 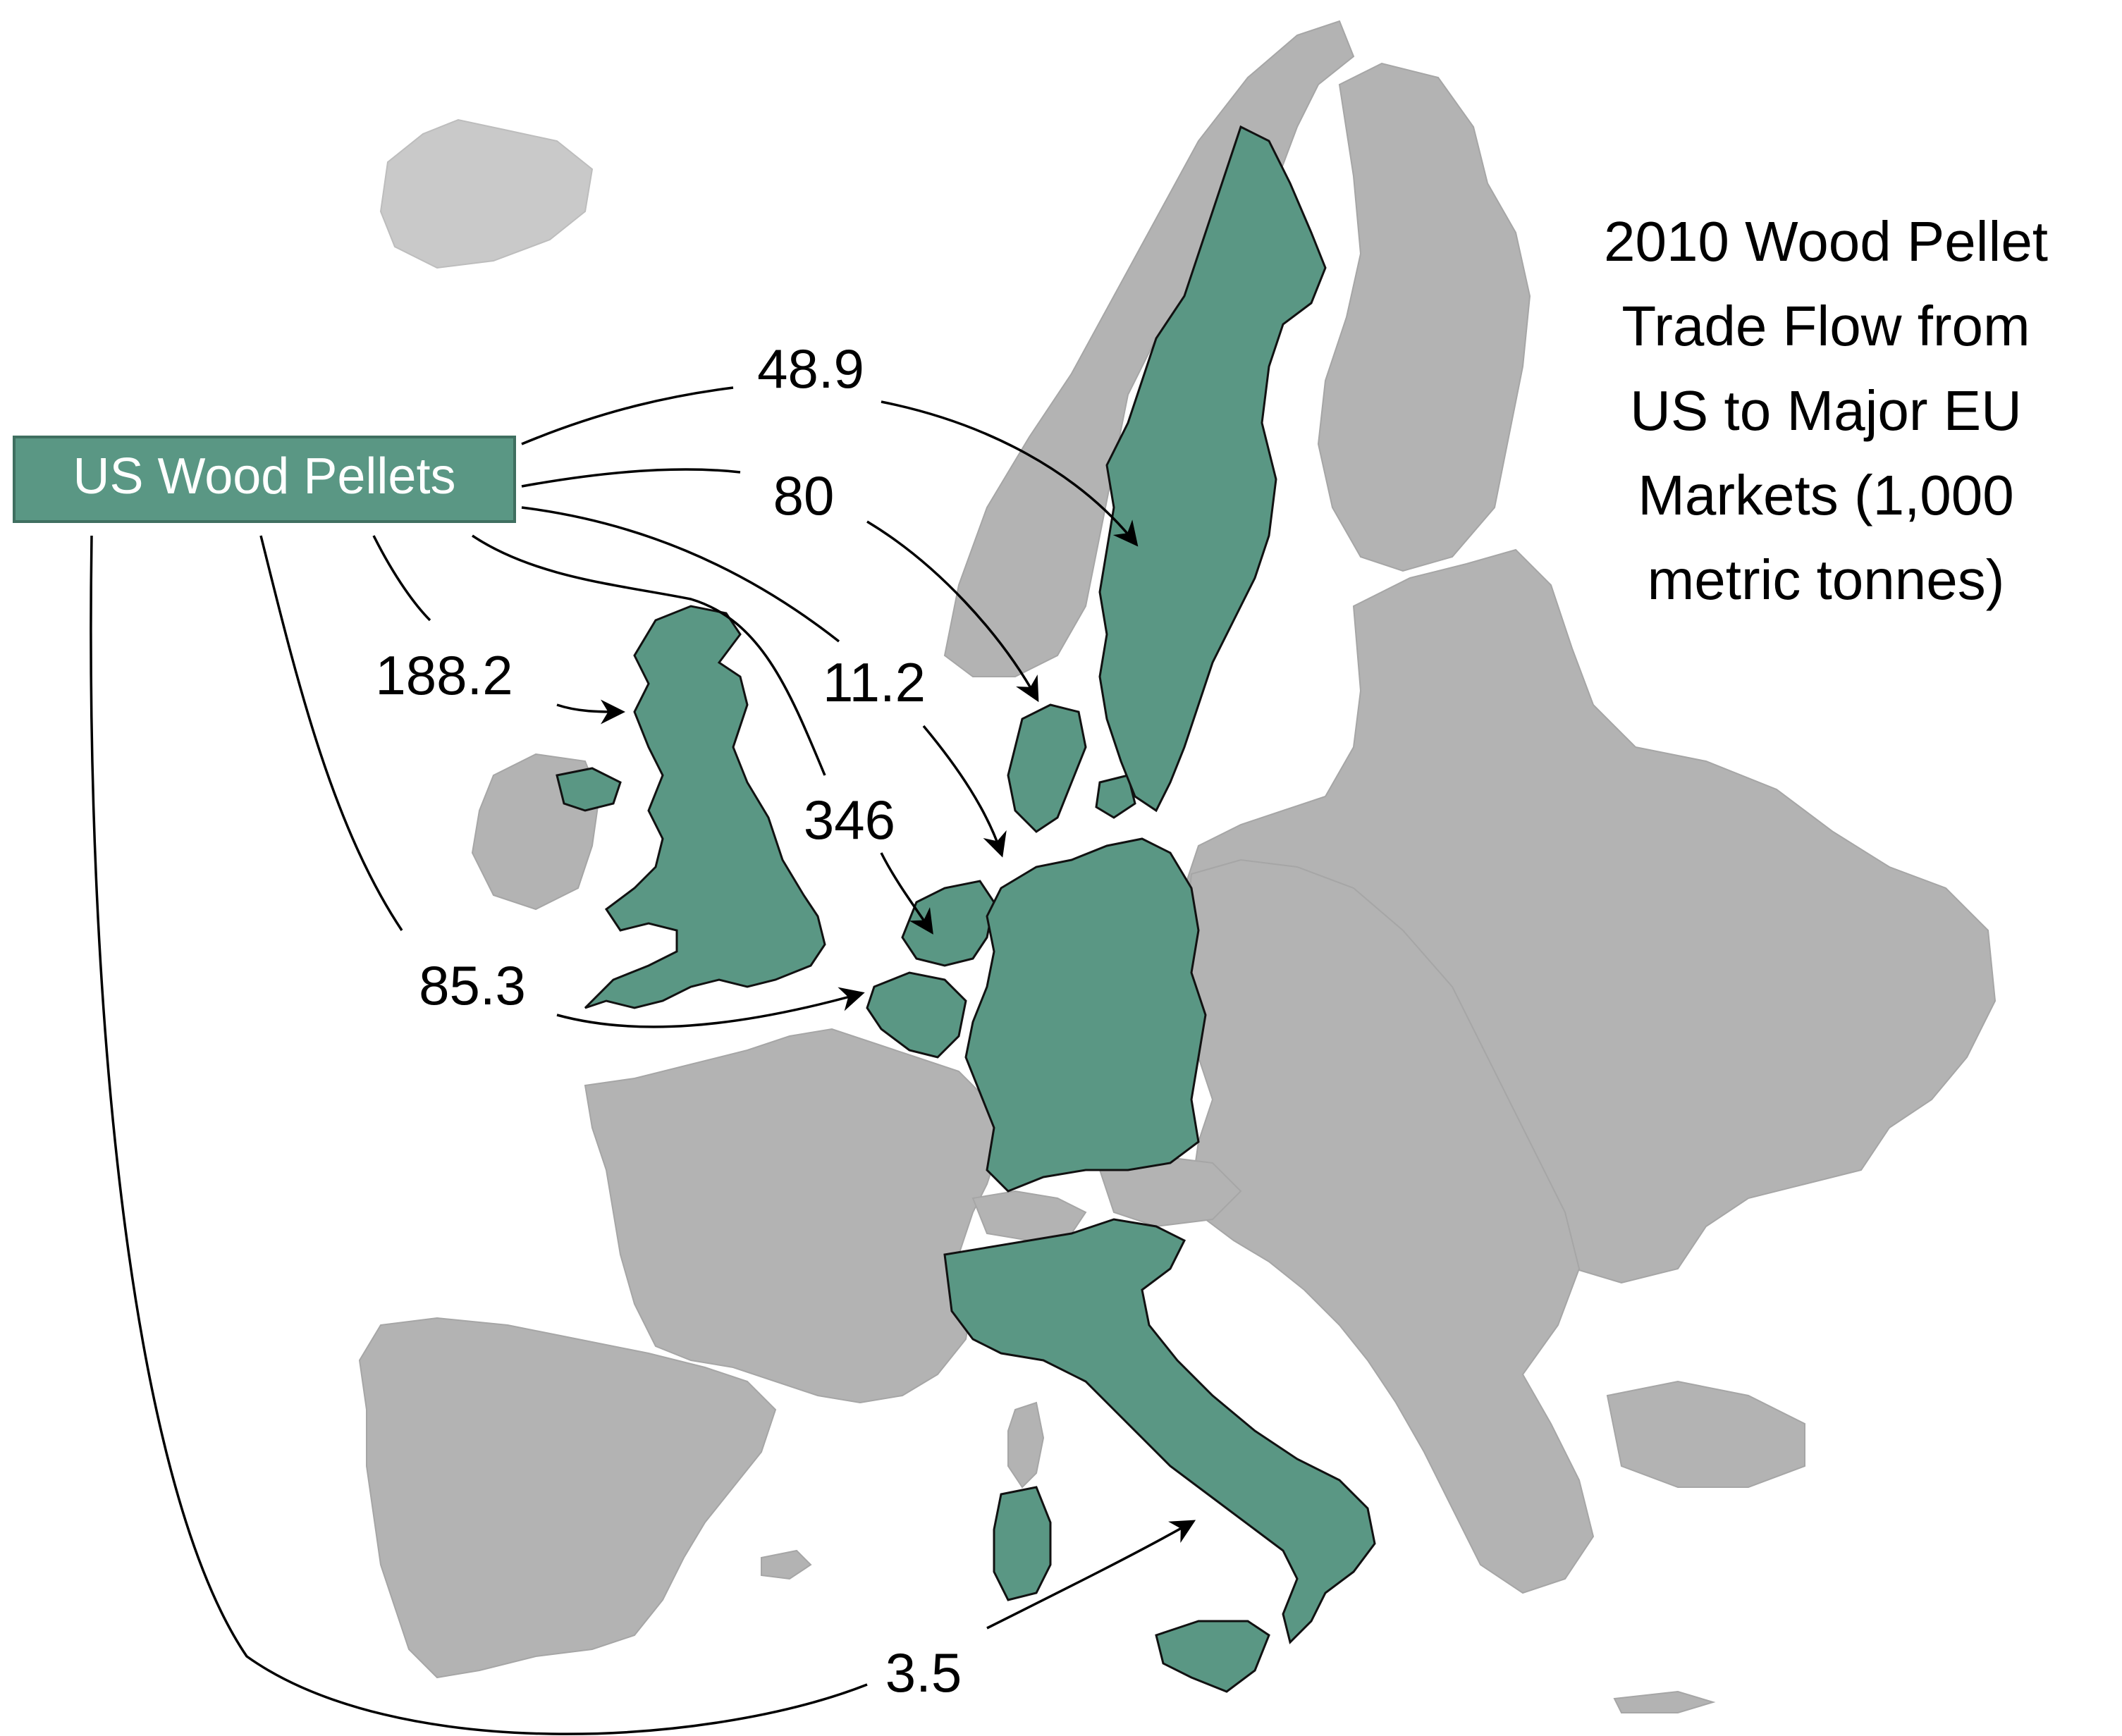 I want to click on flow-line-netherlands, so click(x=701, y=732).